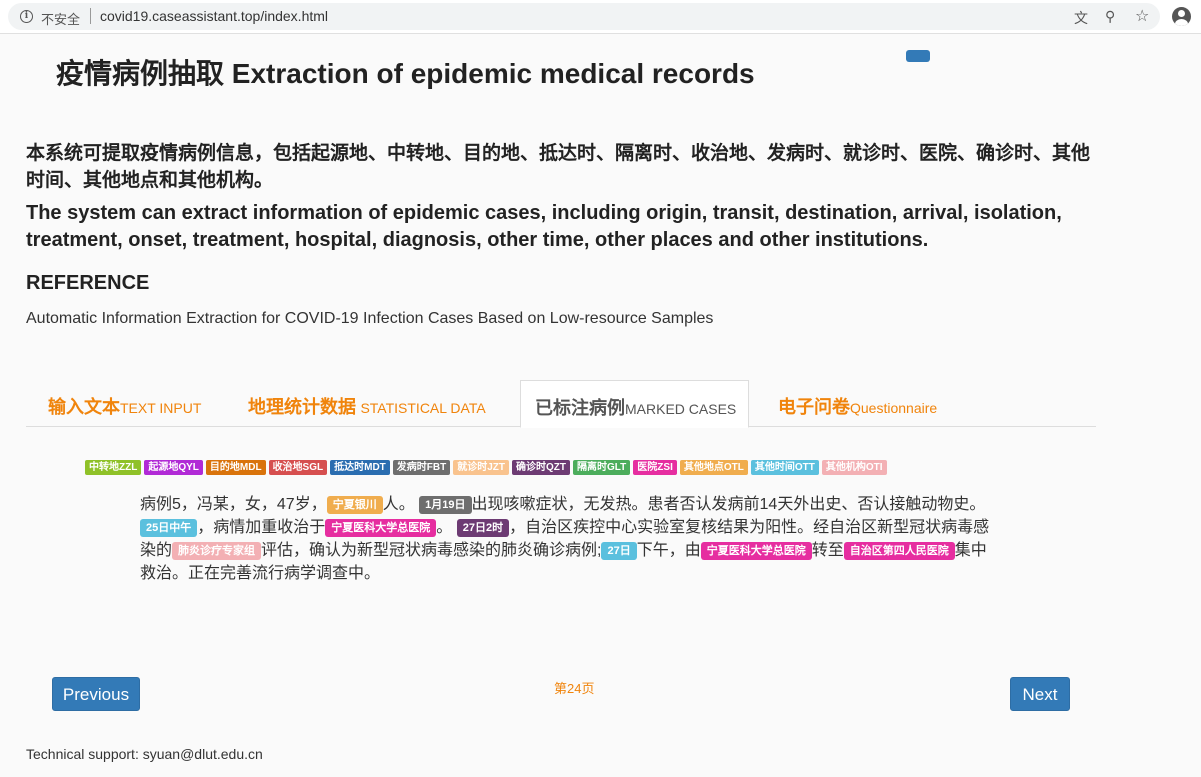 This screenshot has width=1201, height=777. I want to click on tab-questionnaire-cn: 电子问卷, so click(814, 407).